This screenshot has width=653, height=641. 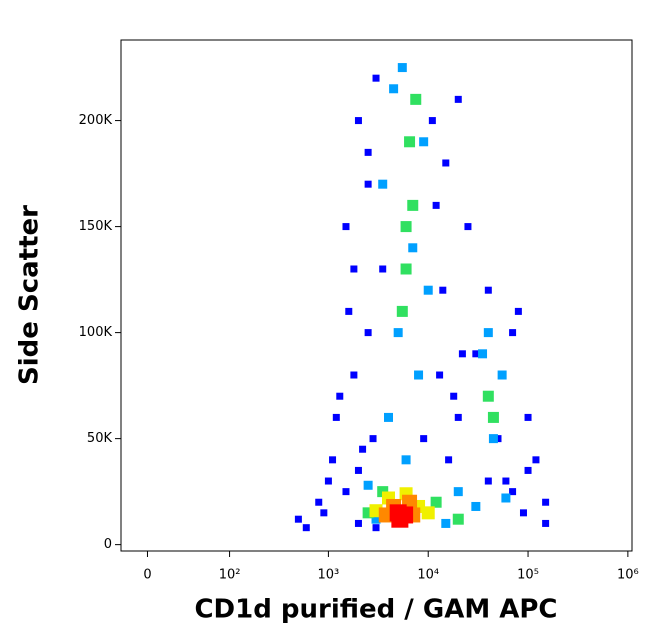 What do you see at coordinates (528, 575) in the screenshot?
I see `x-tick-label: 10⁵` at bounding box center [528, 575].